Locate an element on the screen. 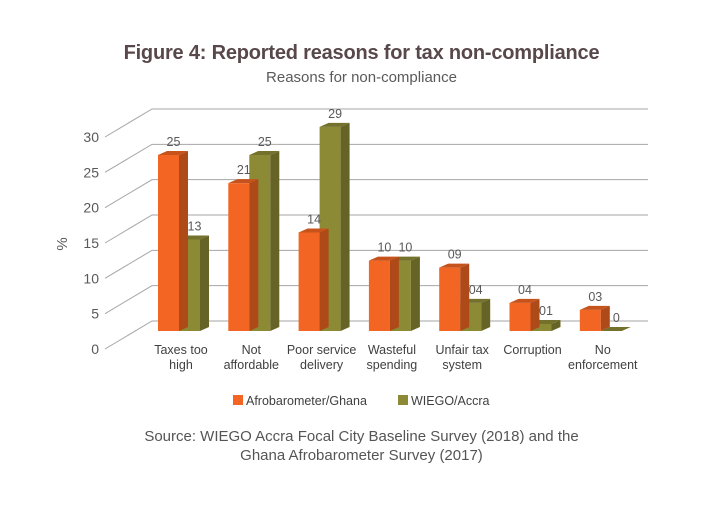 The width and height of the screenshot is (723, 519). data-label: 13 is located at coordinates (195, 226).